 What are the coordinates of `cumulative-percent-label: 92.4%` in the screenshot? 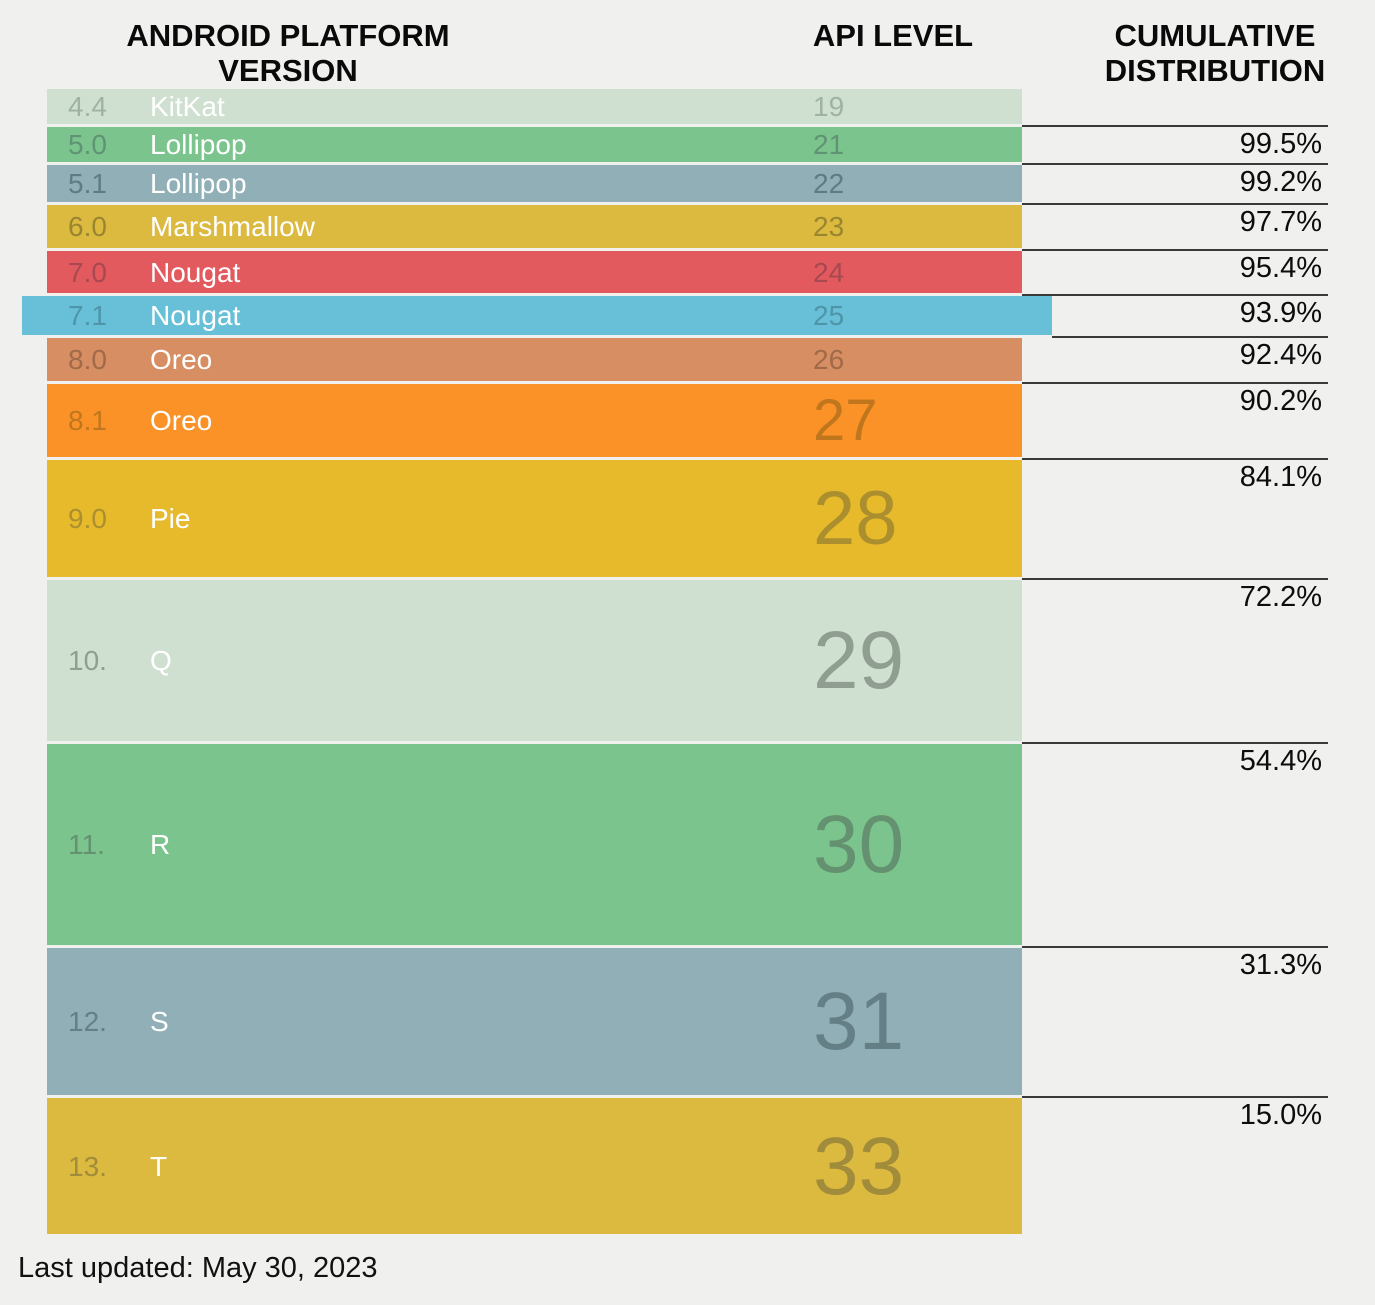 It's located at (1280, 355).